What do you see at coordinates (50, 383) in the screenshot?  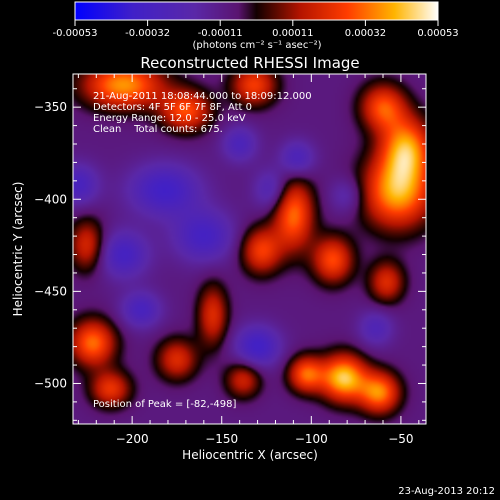 I see `y-tick-label: −500` at bounding box center [50, 383].